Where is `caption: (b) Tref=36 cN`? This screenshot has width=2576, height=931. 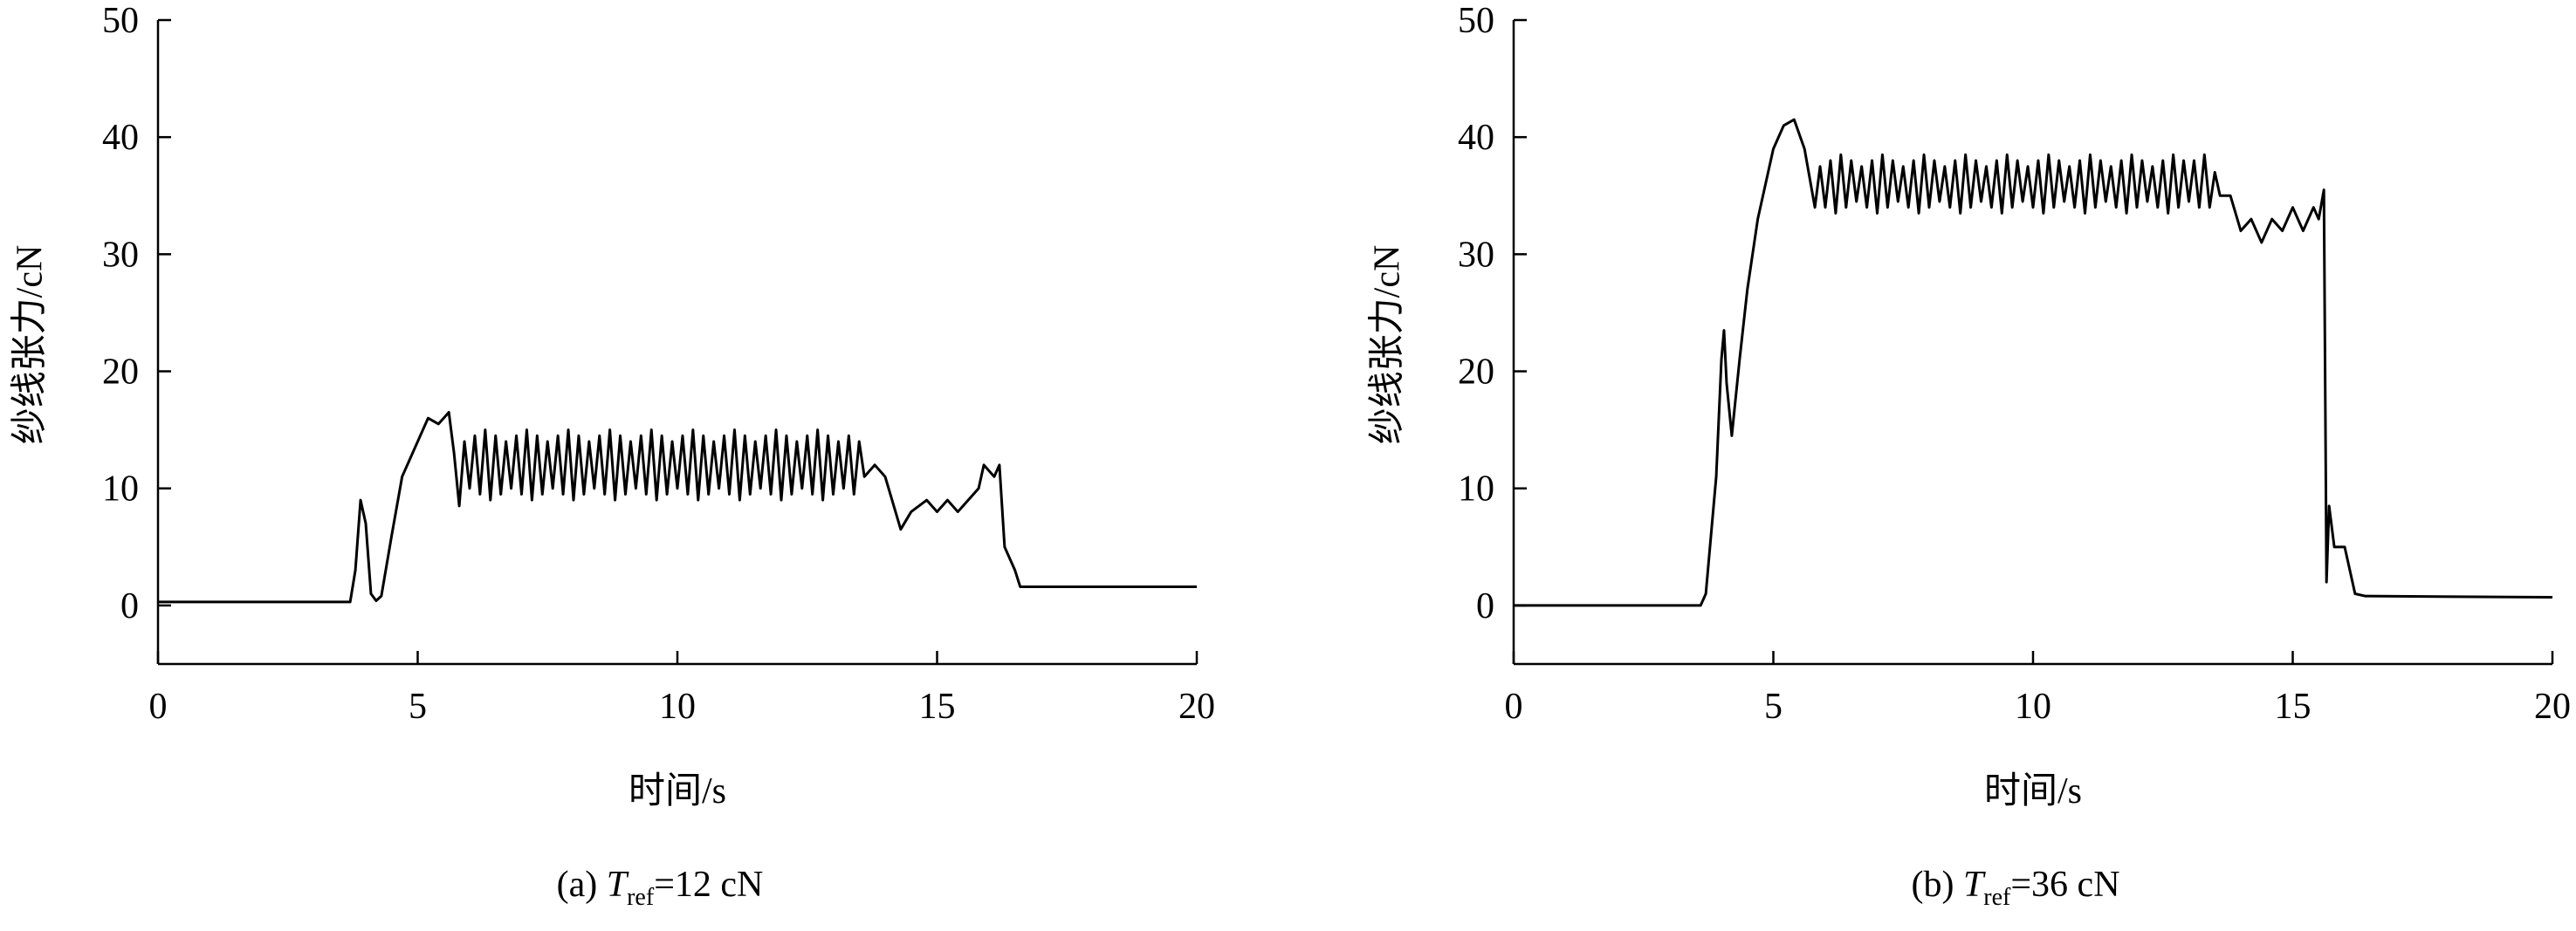 caption: (b) Tref=36 cN is located at coordinates (2015, 888).